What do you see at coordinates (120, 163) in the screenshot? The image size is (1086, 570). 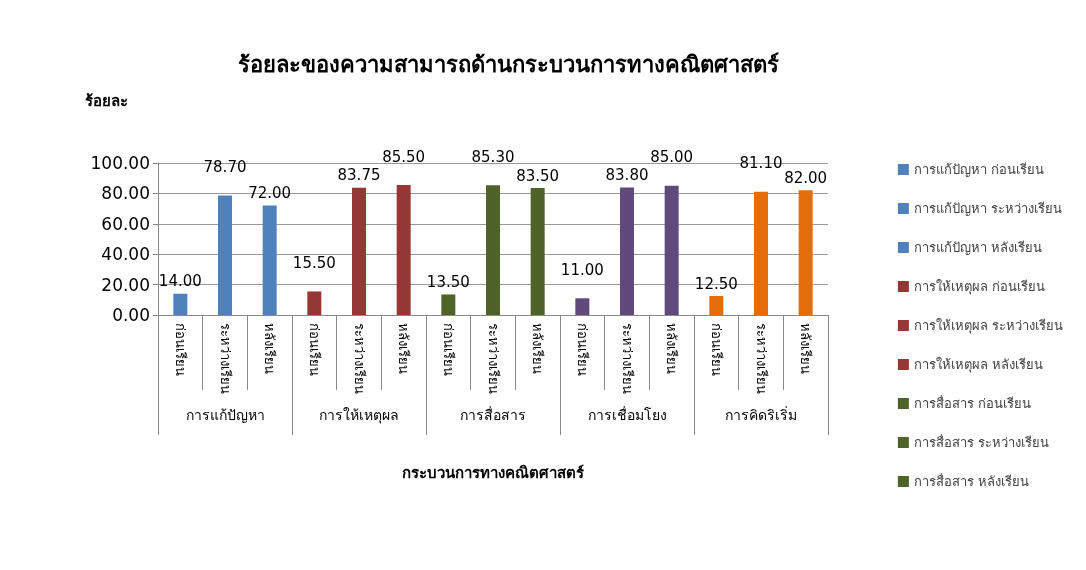 I see `y-tick-label: 100.00` at bounding box center [120, 163].